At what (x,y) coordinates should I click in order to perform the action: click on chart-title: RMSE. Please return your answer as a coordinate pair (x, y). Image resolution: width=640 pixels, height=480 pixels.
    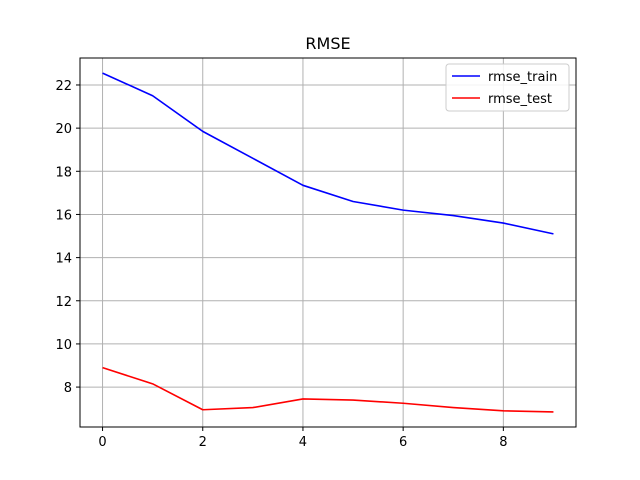
    Looking at the image, I should click on (327, 43).